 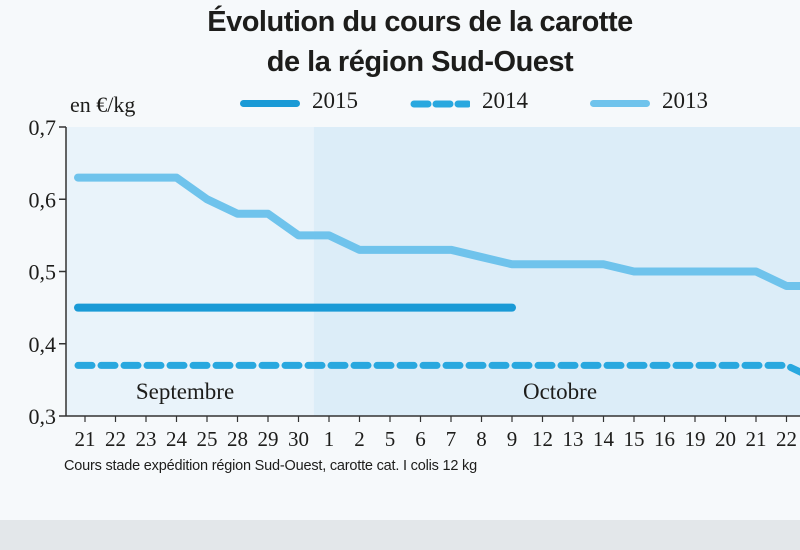 I want to click on legend-label-2013: 2013, so click(x=685, y=100).